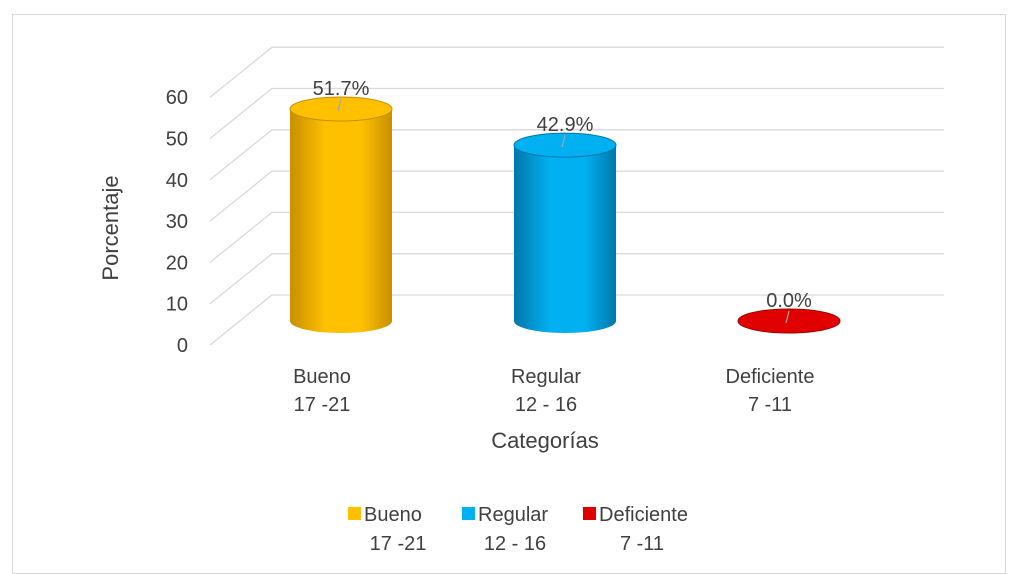 The image size is (1015, 574). What do you see at coordinates (515, 544) in the screenshot?
I see `legend-range-label: 12 - 16` at bounding box center [515, 544].